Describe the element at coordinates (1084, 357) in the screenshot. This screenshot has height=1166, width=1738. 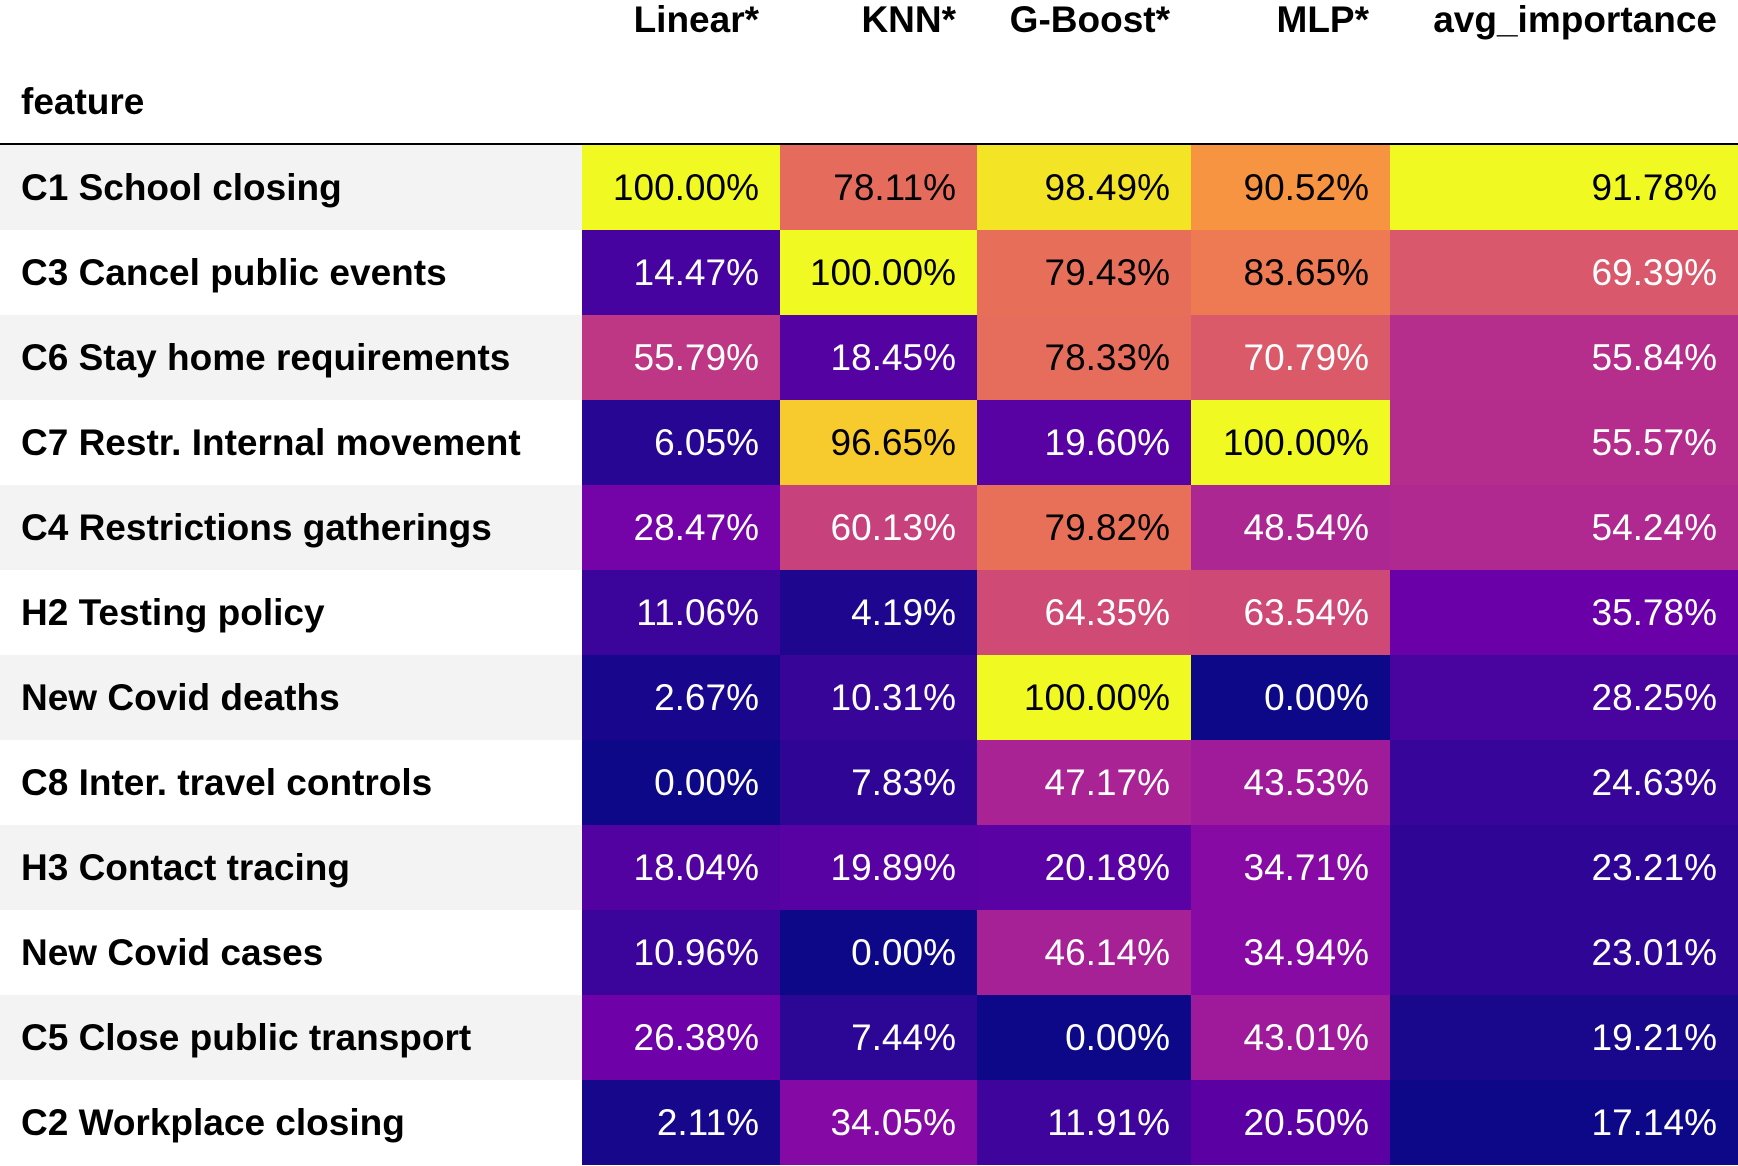
I see `heatmap-cell-g-boost: 78.33%` at that location.